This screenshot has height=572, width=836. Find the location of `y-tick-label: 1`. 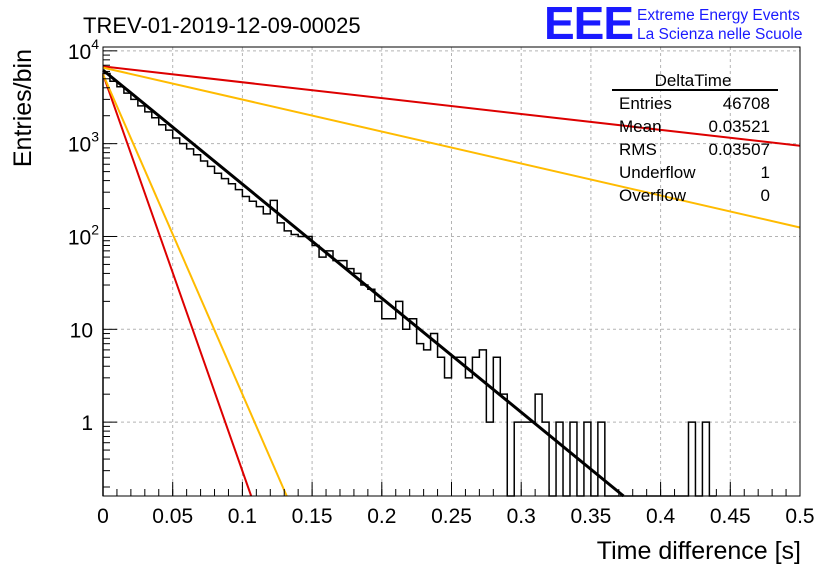

y-tick-label: 1 is located at coordinates (87, 423).